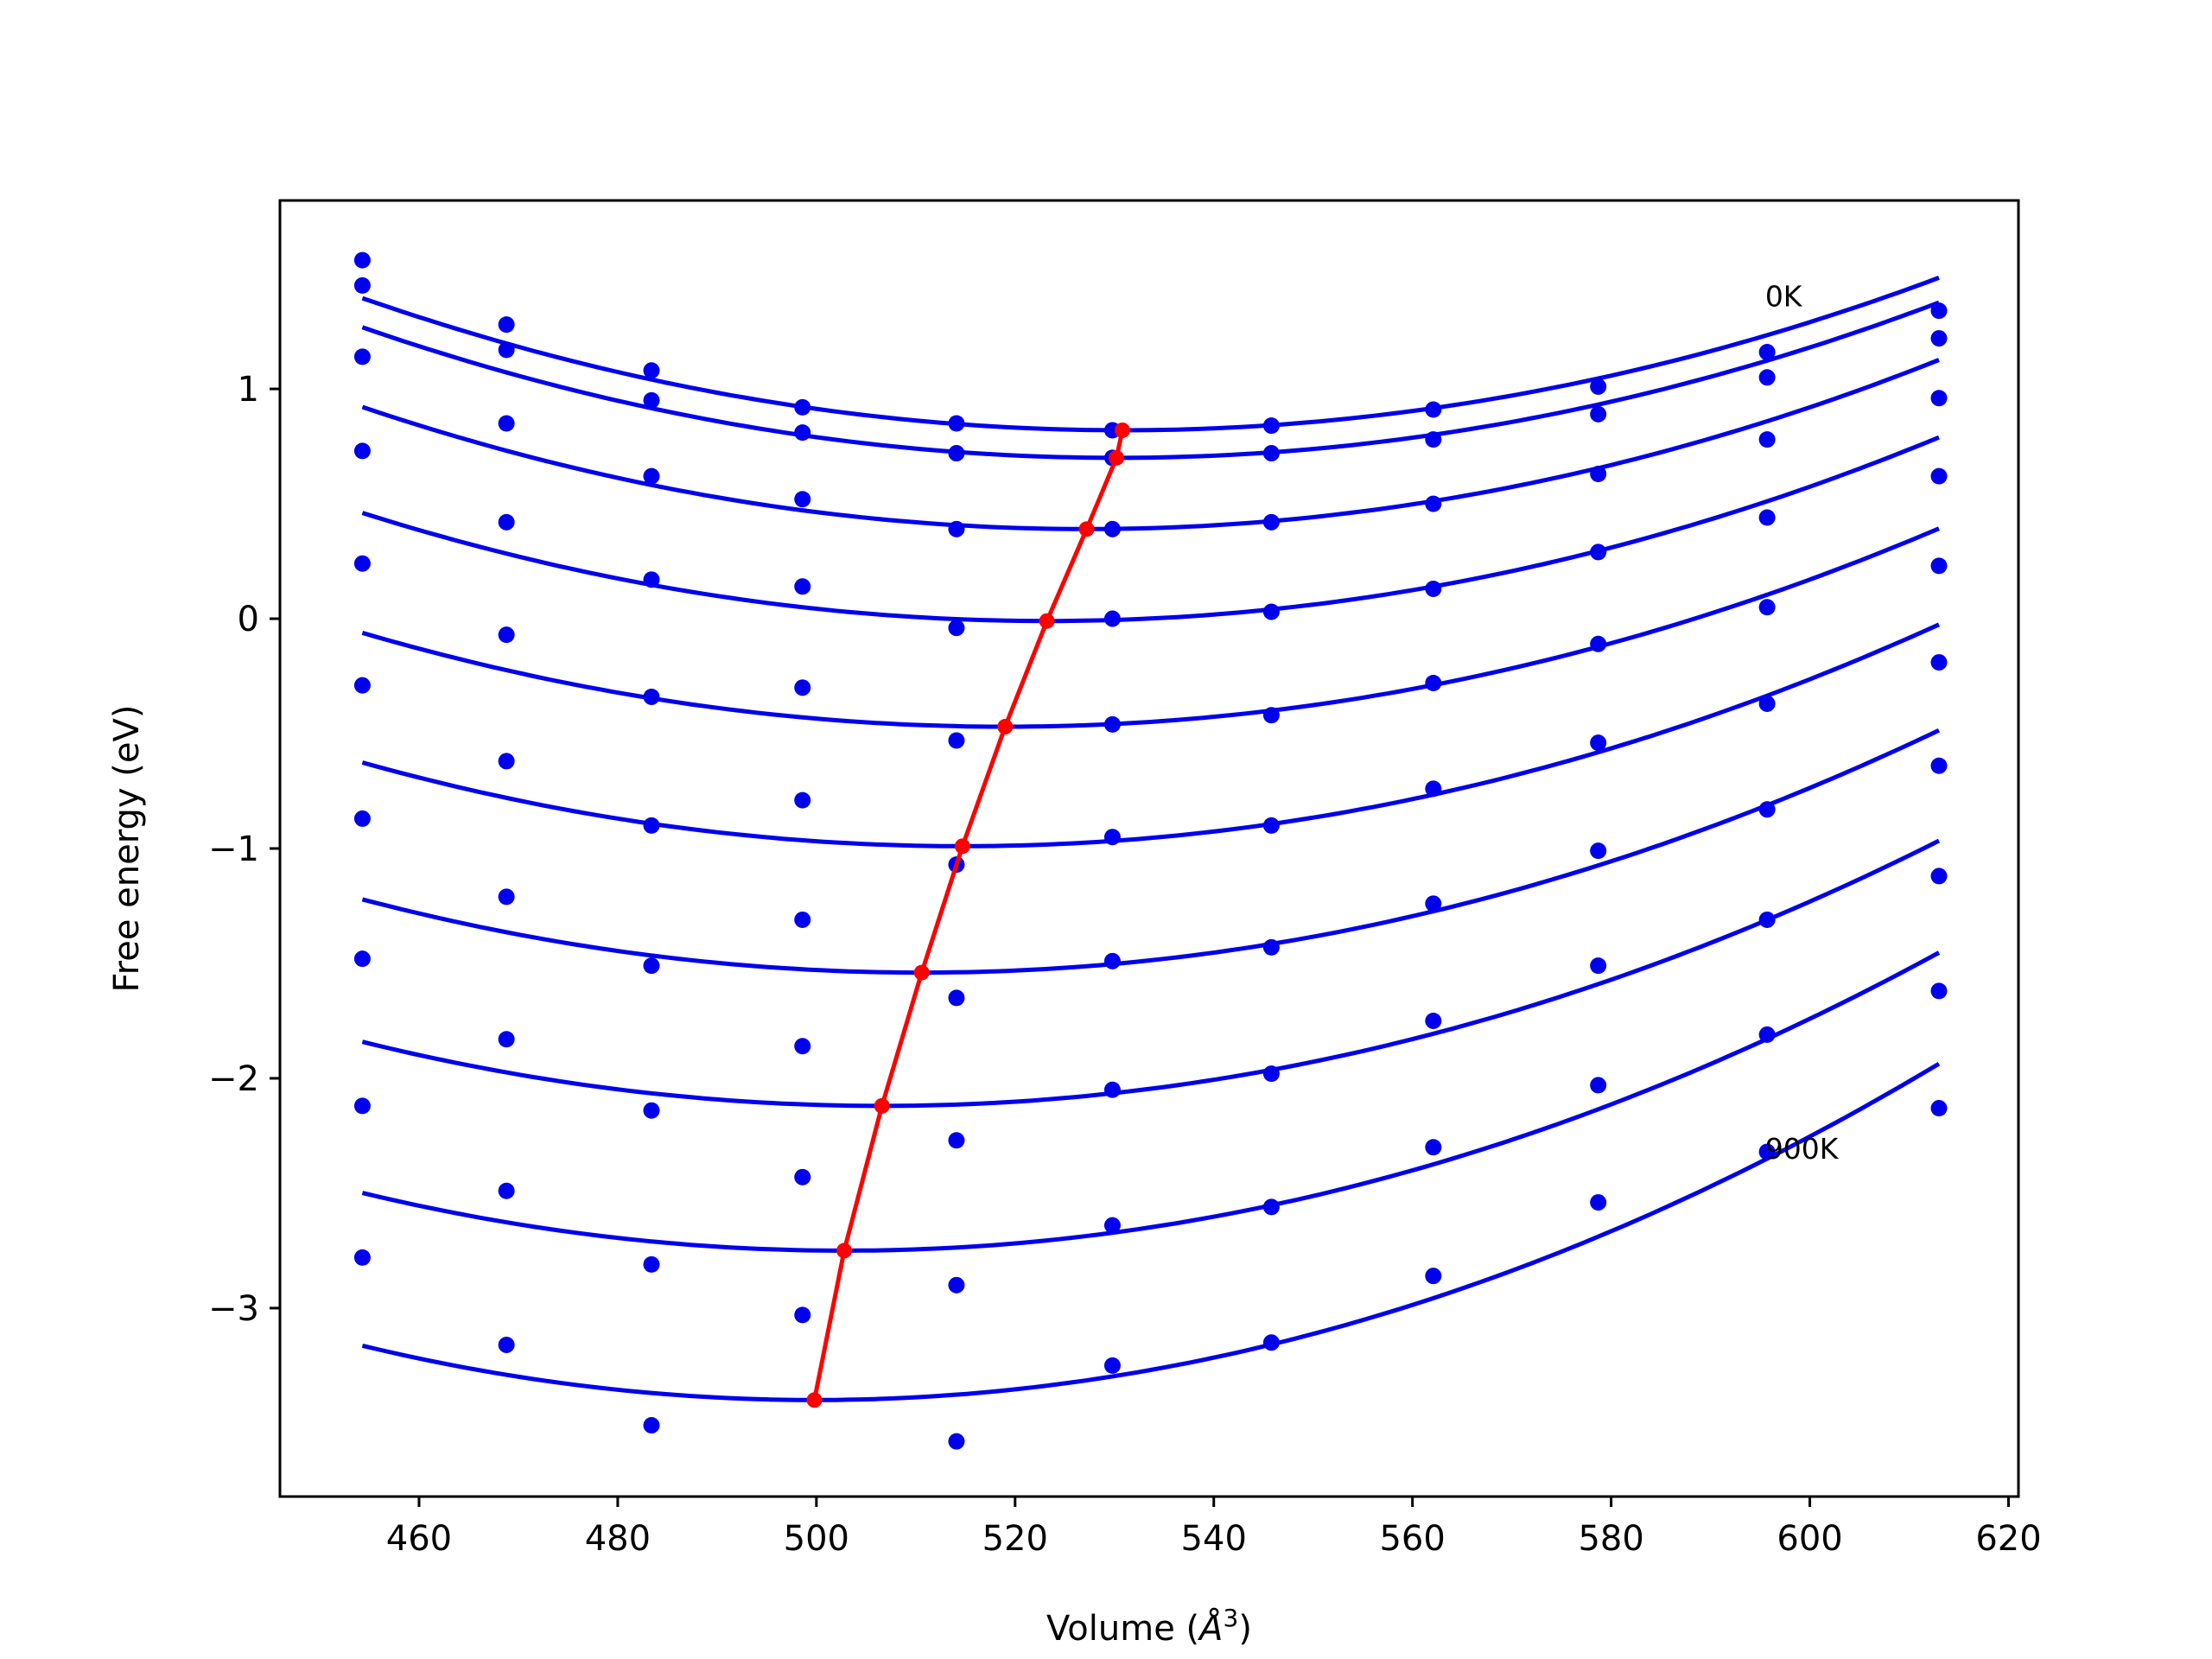 This screenshot has width=2212, height=1659. I want to click on x-ticks: 460 480 500 520 540 560 580 600 620, so click(1214, 1528).